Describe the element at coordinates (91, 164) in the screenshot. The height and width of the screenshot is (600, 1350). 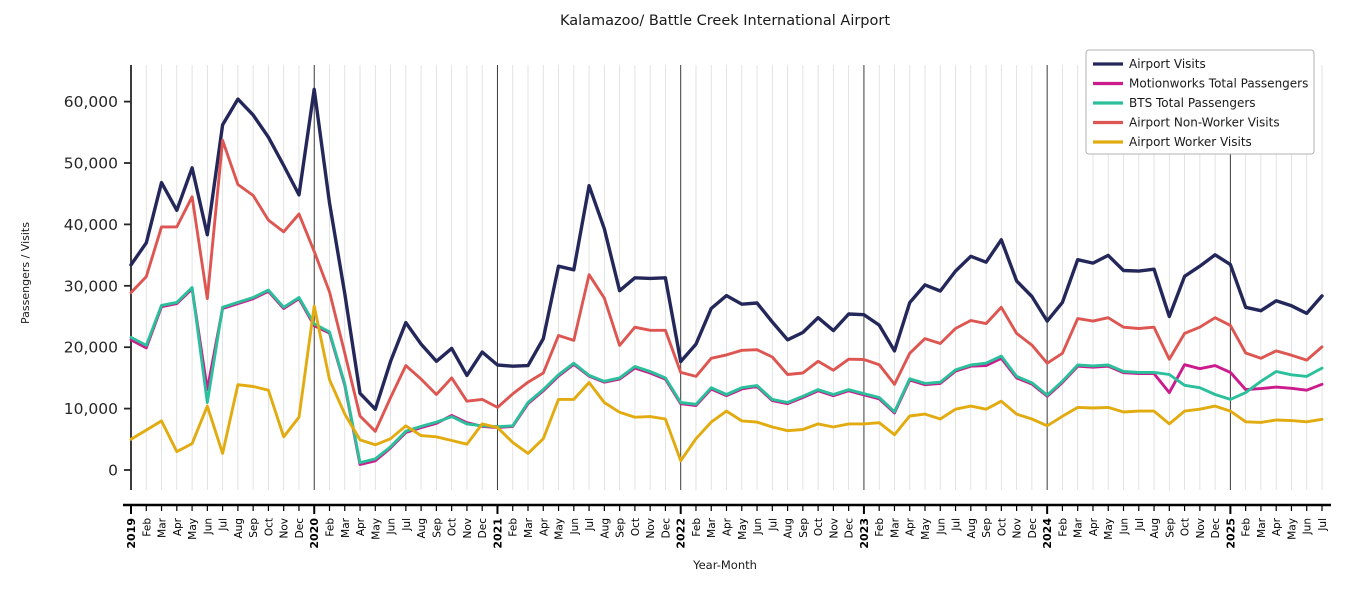
I see `y-tick-label: 50,000` at that location.